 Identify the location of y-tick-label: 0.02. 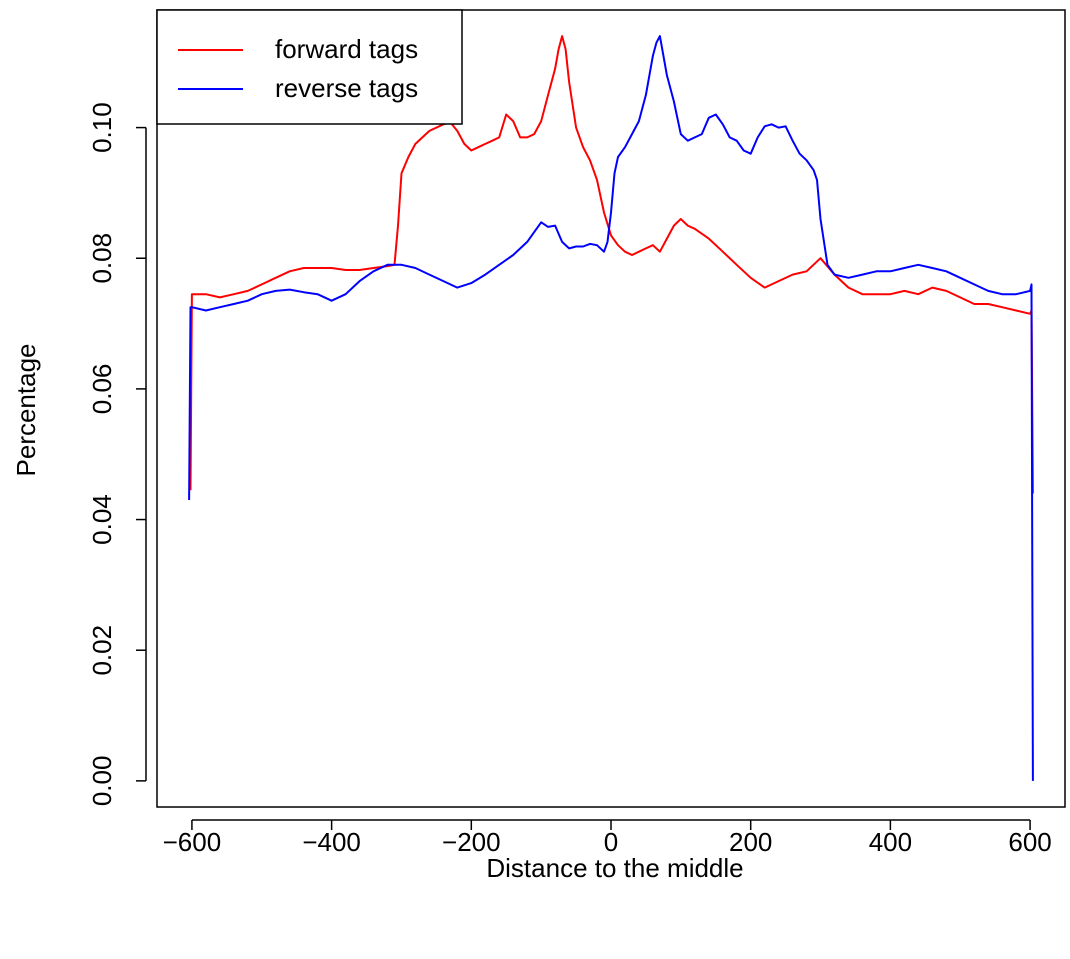
(102, 650).